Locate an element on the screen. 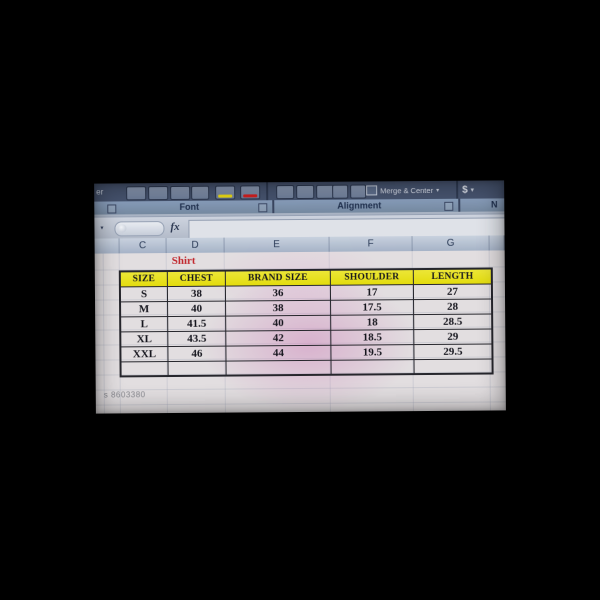 This screenshot has width=600, height=600. indent-button-group is located at coordinates (350, 191).